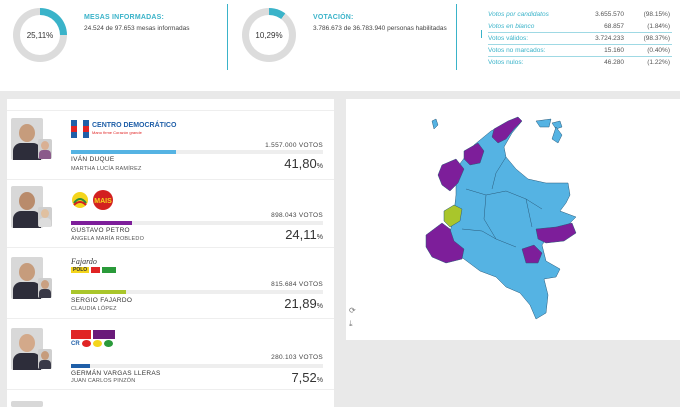 Image resolution: width=680 pixels, height=407 pixels. Describe the element at coordinates (100, 230) in the screenshot. I see `candidate-name: GUSTAVO PETRO` at that location.